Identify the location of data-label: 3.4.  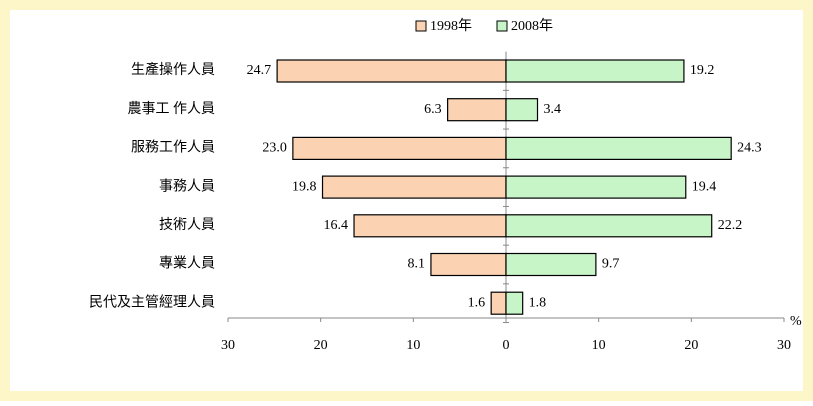
(553, 109).